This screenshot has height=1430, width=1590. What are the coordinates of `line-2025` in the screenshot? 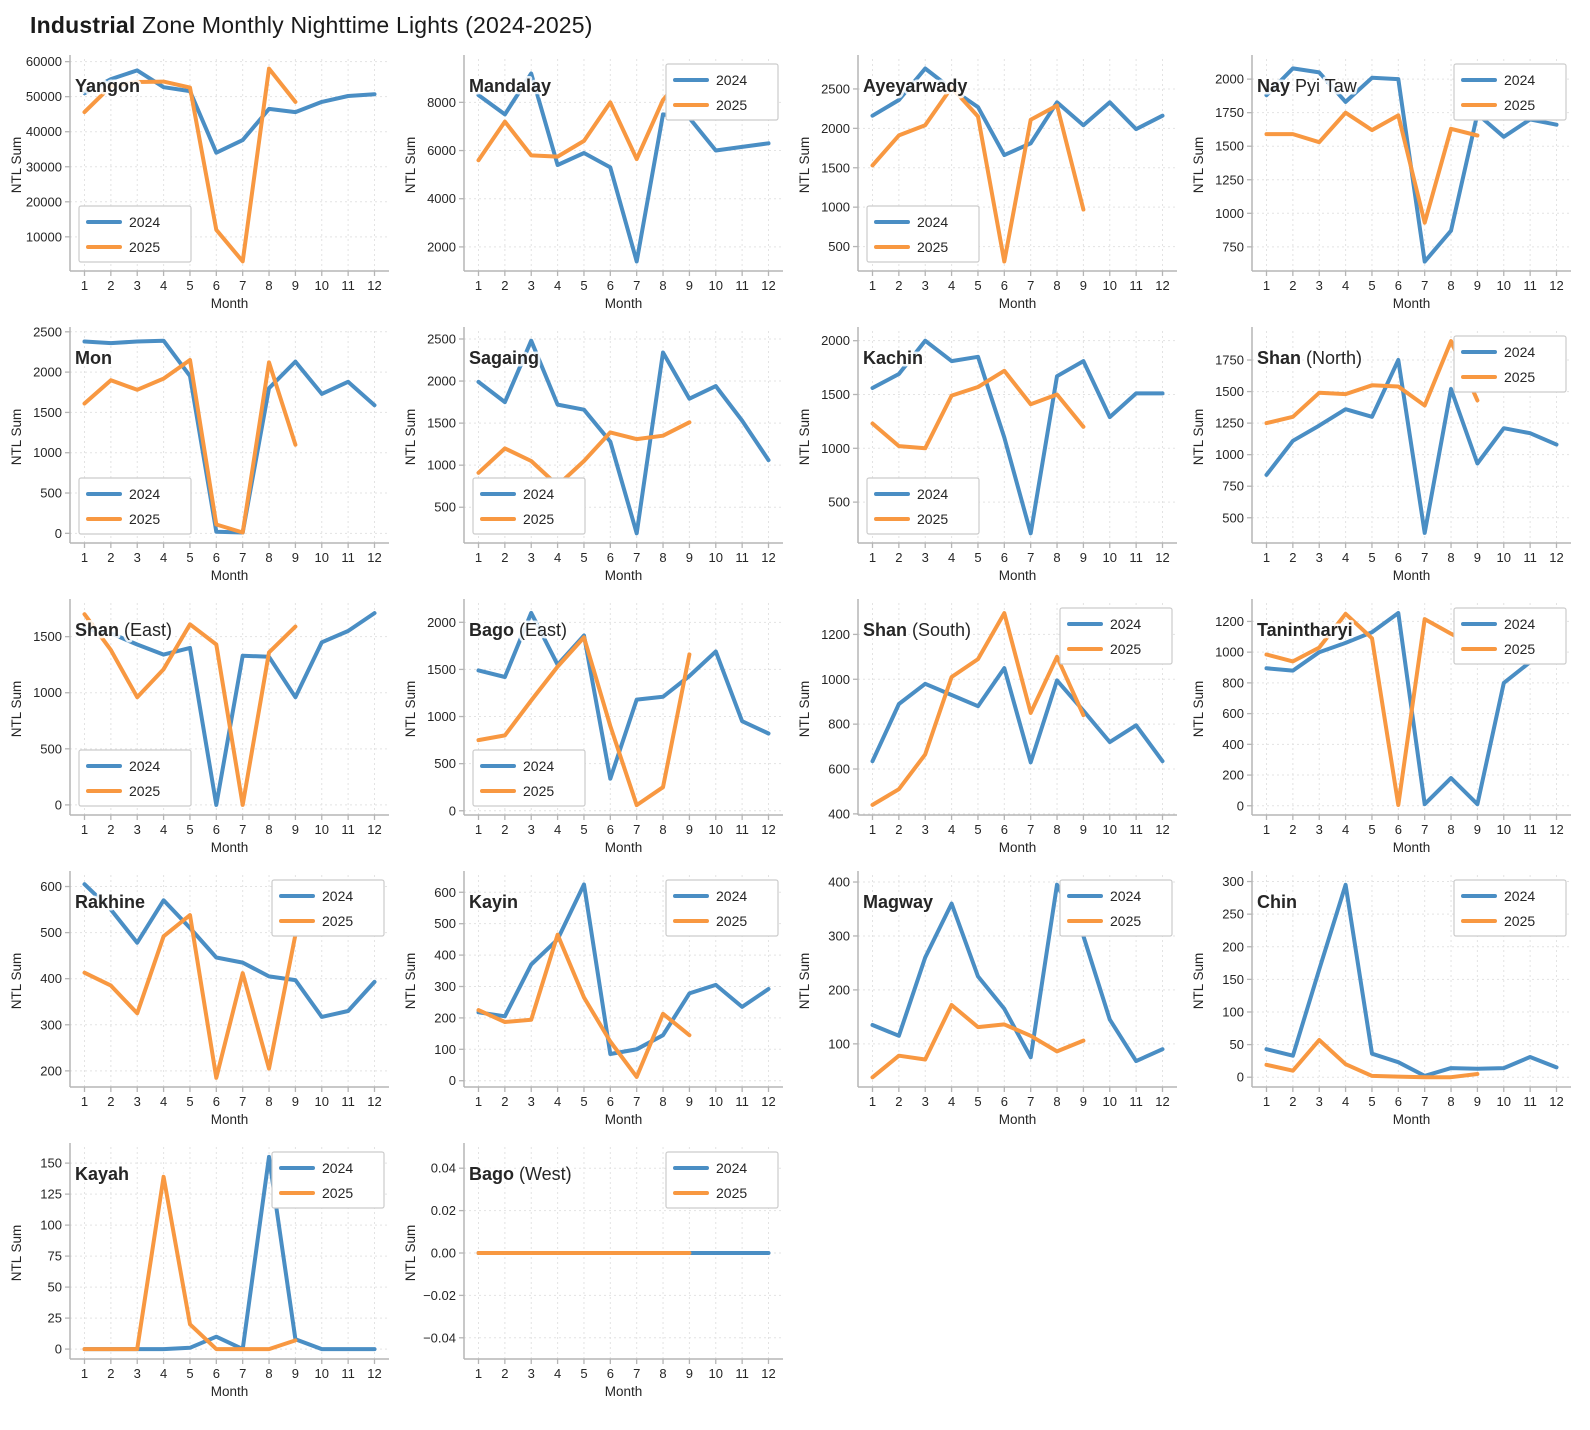 It's located at (190, 165).